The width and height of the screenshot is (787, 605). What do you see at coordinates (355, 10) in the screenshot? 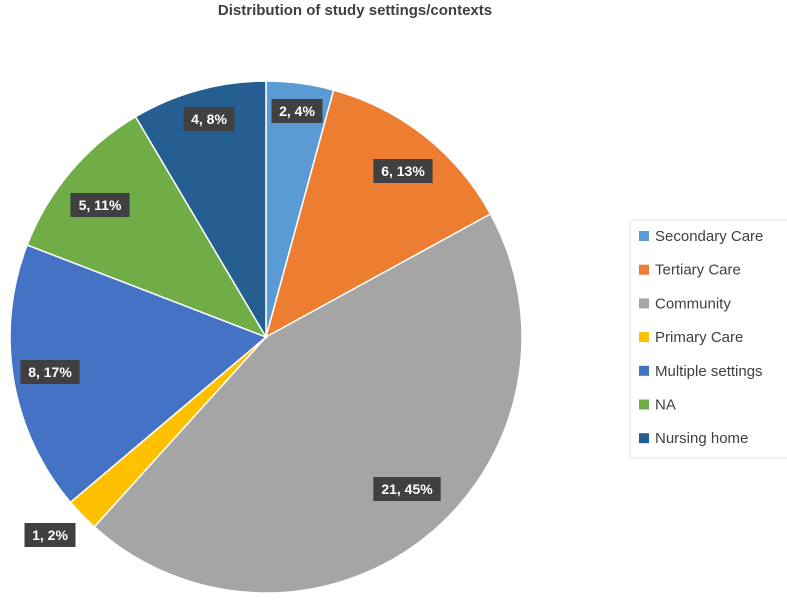
I see `chart-title: Distribution of study settings/contexts` at bounding box center [355, 10].